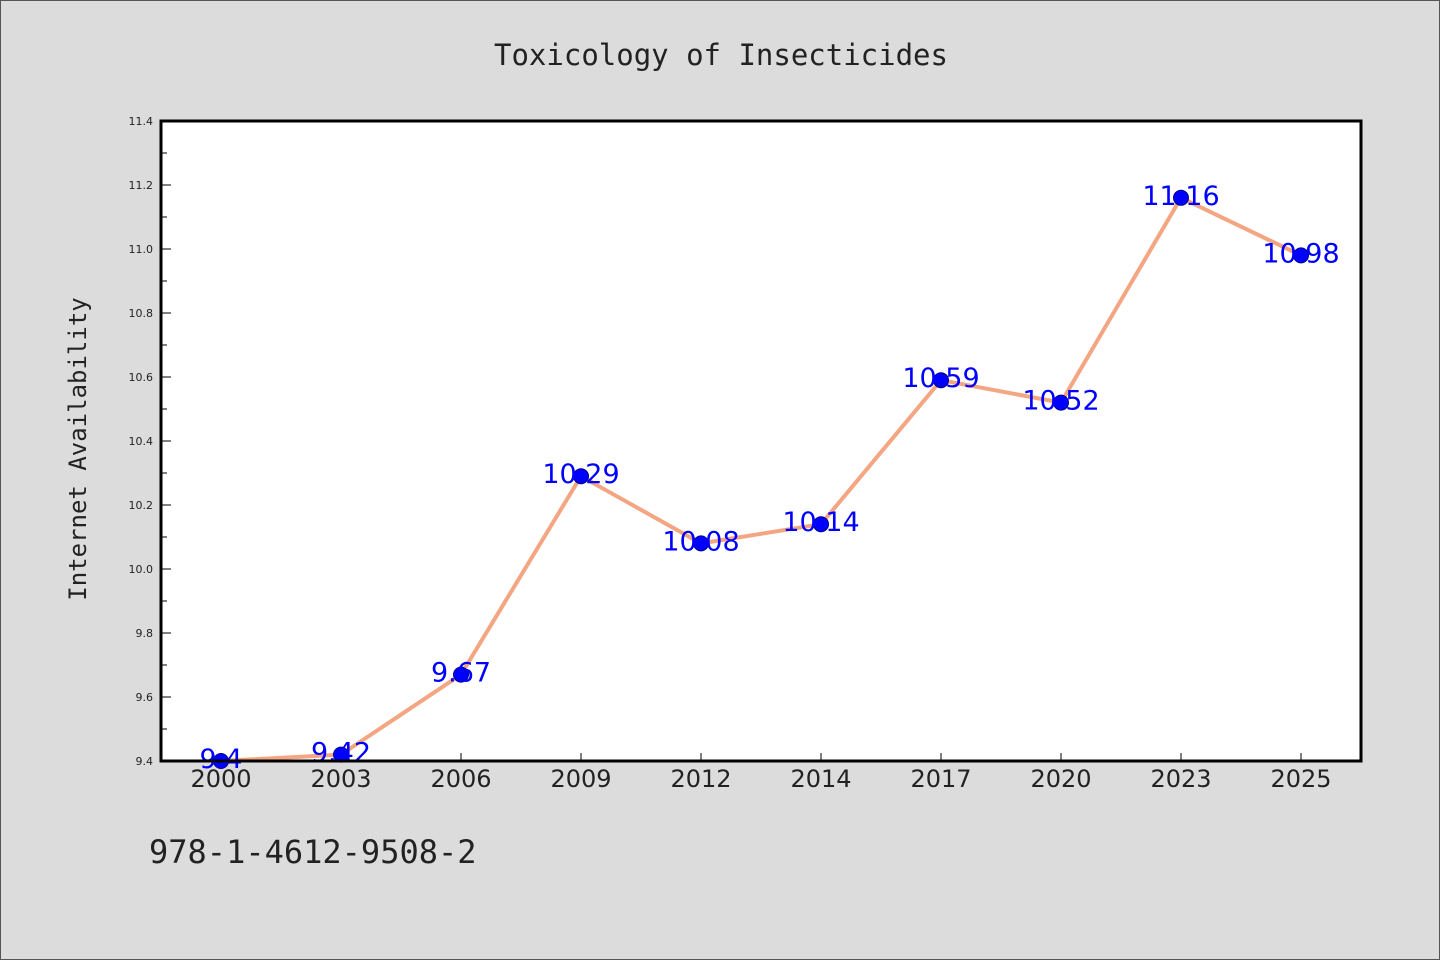  What do you see at coordinates (340, 779) in the screenshot?
I see `x-tick-label: 2003` at bounding box center [340, 779].